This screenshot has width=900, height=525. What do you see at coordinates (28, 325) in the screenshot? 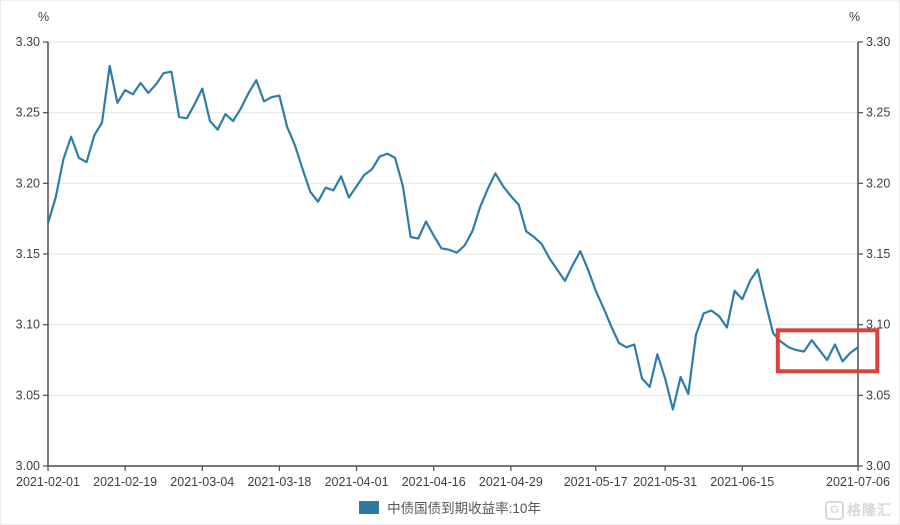
I see `y-tick-label-left: 3.10` at bounding box center [28, 325].